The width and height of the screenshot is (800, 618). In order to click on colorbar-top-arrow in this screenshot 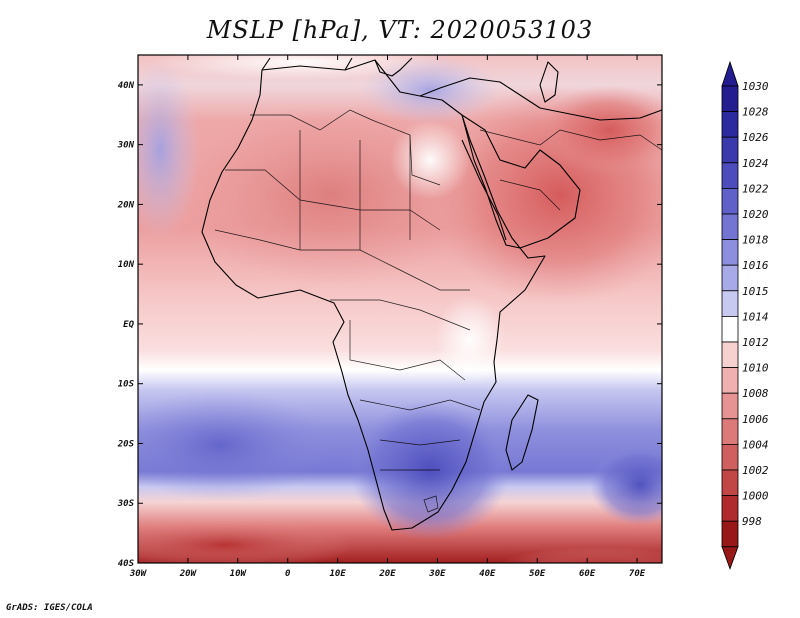, I will do `click(730, 73)`.